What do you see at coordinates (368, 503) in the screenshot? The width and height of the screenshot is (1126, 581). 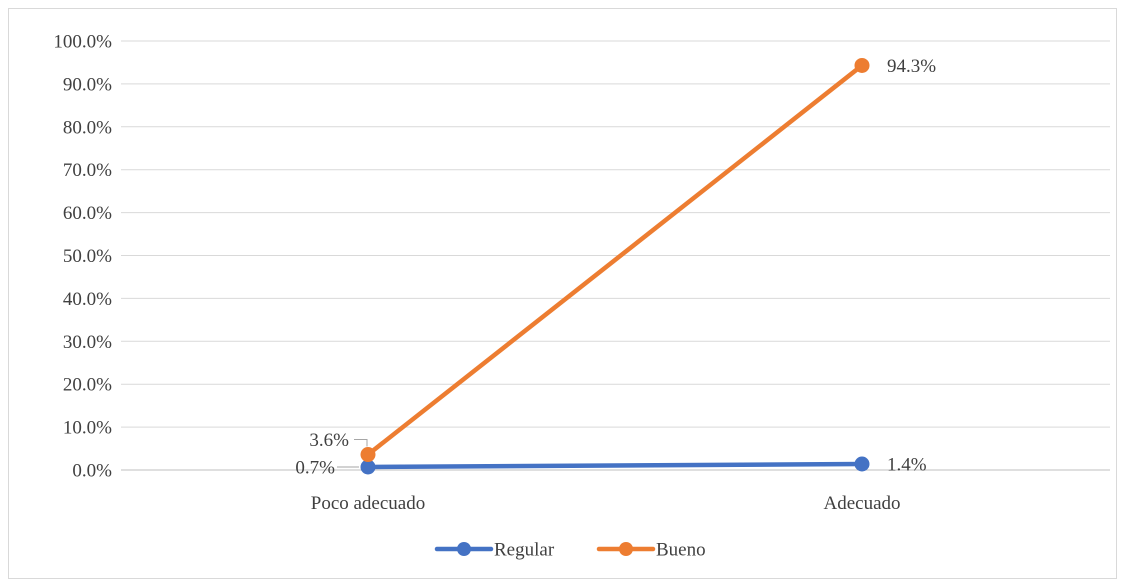 I see `x-tick-label: Poco adecuado` at bounding box center [368, 503].